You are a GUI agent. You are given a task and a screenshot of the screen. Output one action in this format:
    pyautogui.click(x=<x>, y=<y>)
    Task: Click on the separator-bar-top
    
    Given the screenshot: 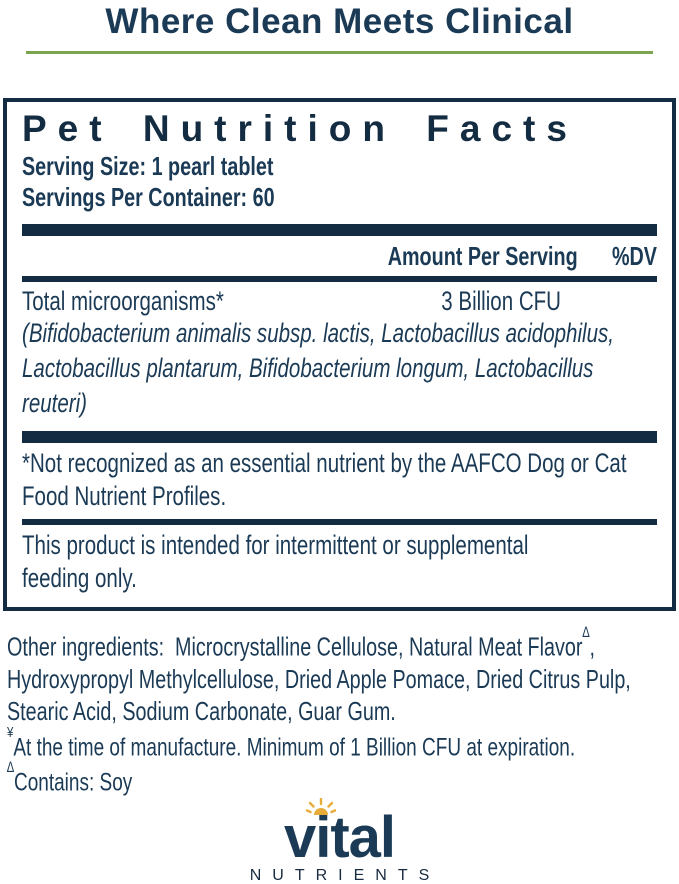 What is the action you would take?
    pyautogui.click(x=339, y=230)
    